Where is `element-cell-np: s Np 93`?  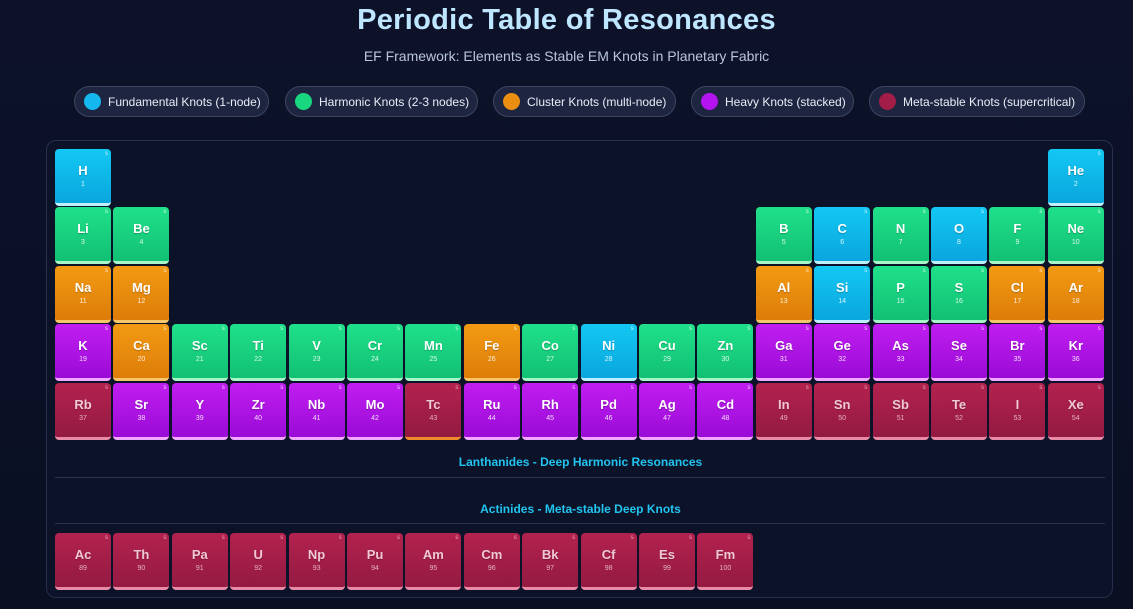
element-cell-np: s Np 93 is located at coordinates (316, 561).